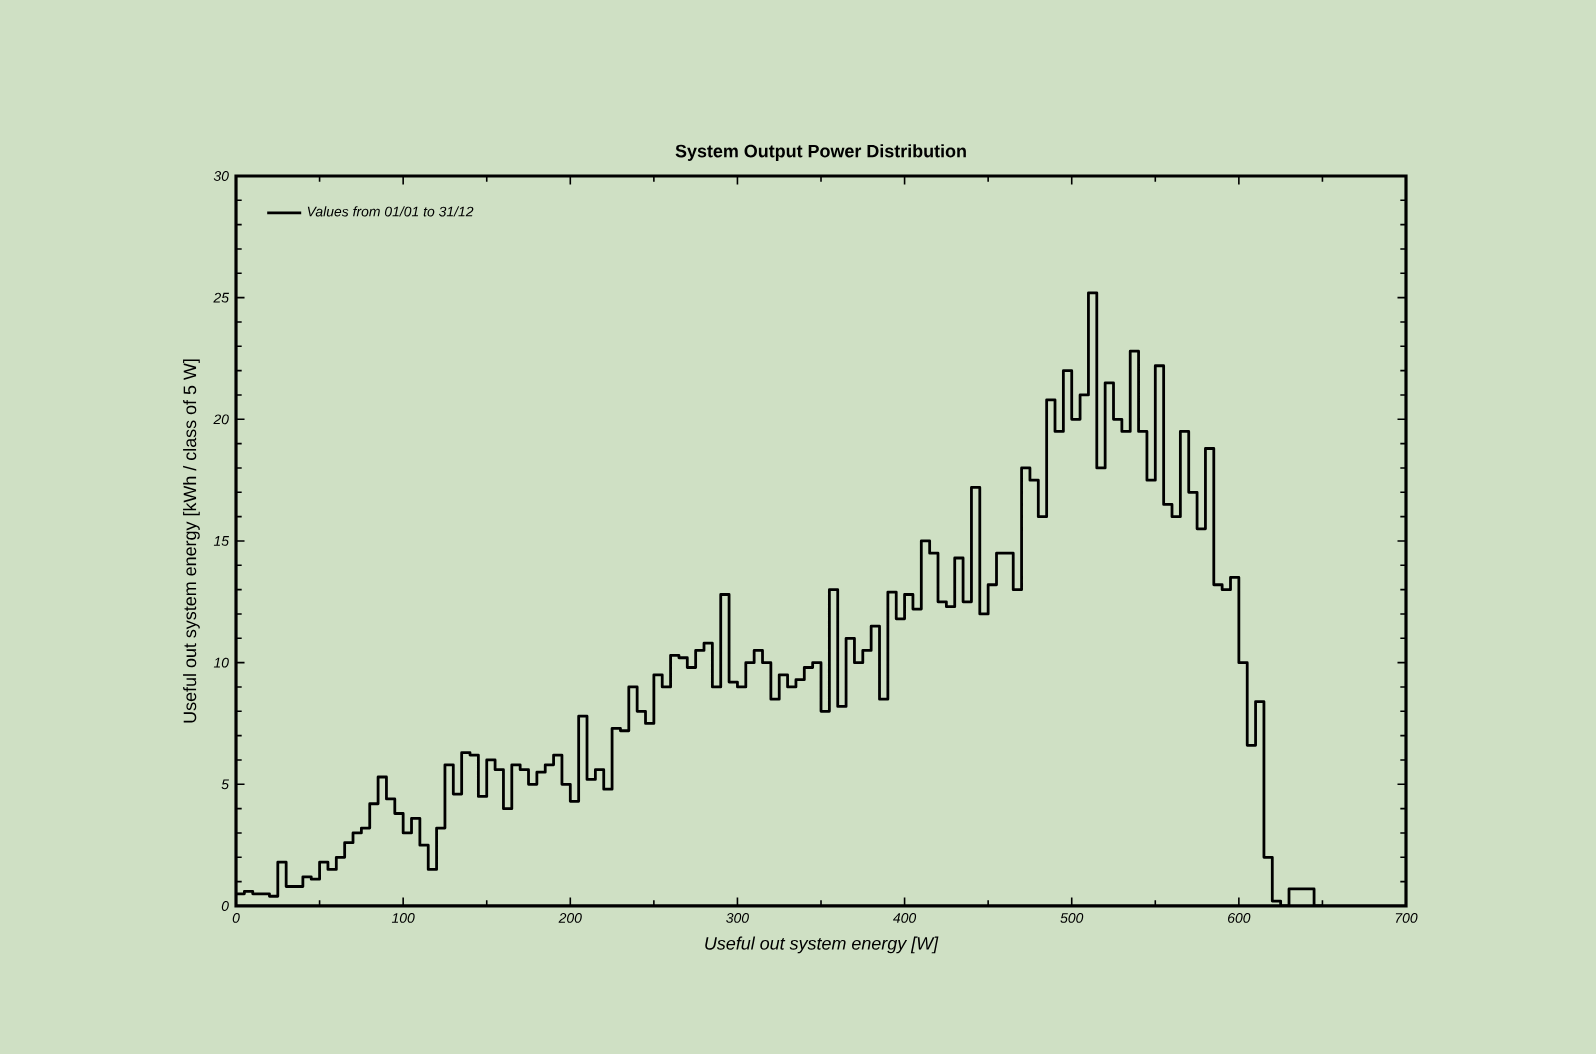 This screenshot has height=1054, width=1596. I want to click on x-axis-title: Useful out system energy [W], so click(822, 945).